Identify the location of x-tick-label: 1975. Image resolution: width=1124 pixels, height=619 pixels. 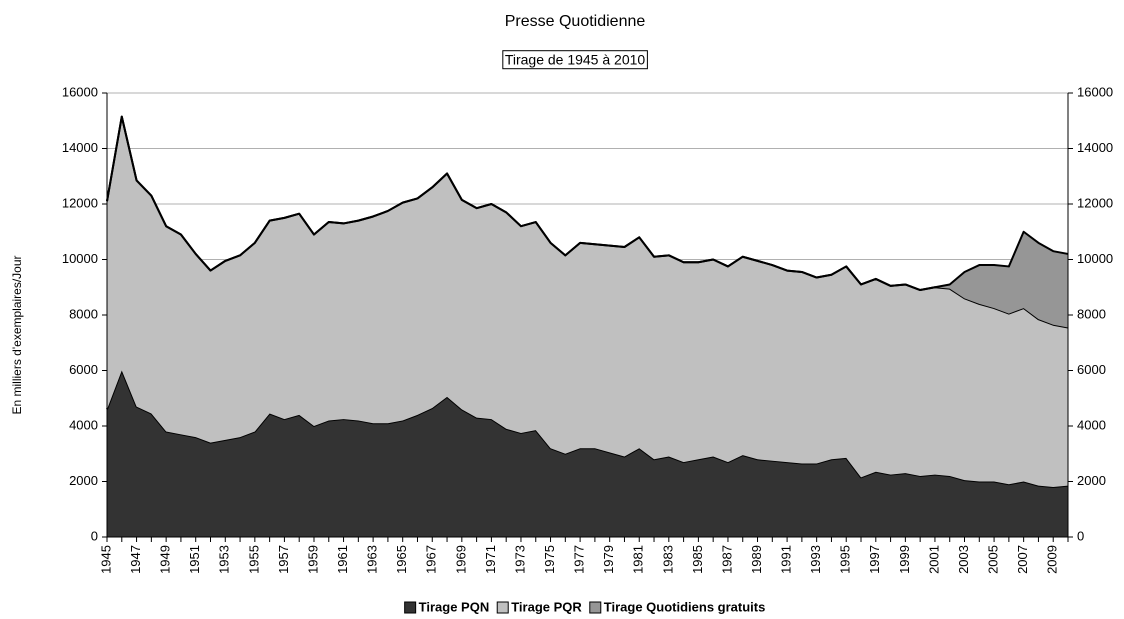
(549, 559).